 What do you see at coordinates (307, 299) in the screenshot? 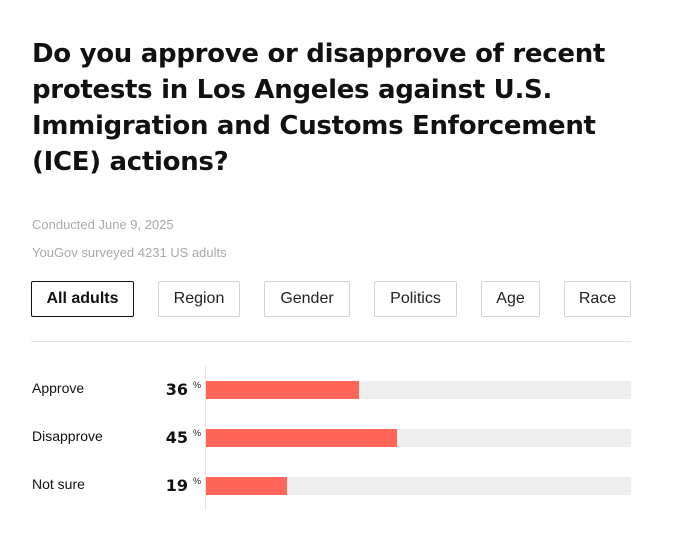
I see `tab-gender: Gender` at bounding box center [307, 299].